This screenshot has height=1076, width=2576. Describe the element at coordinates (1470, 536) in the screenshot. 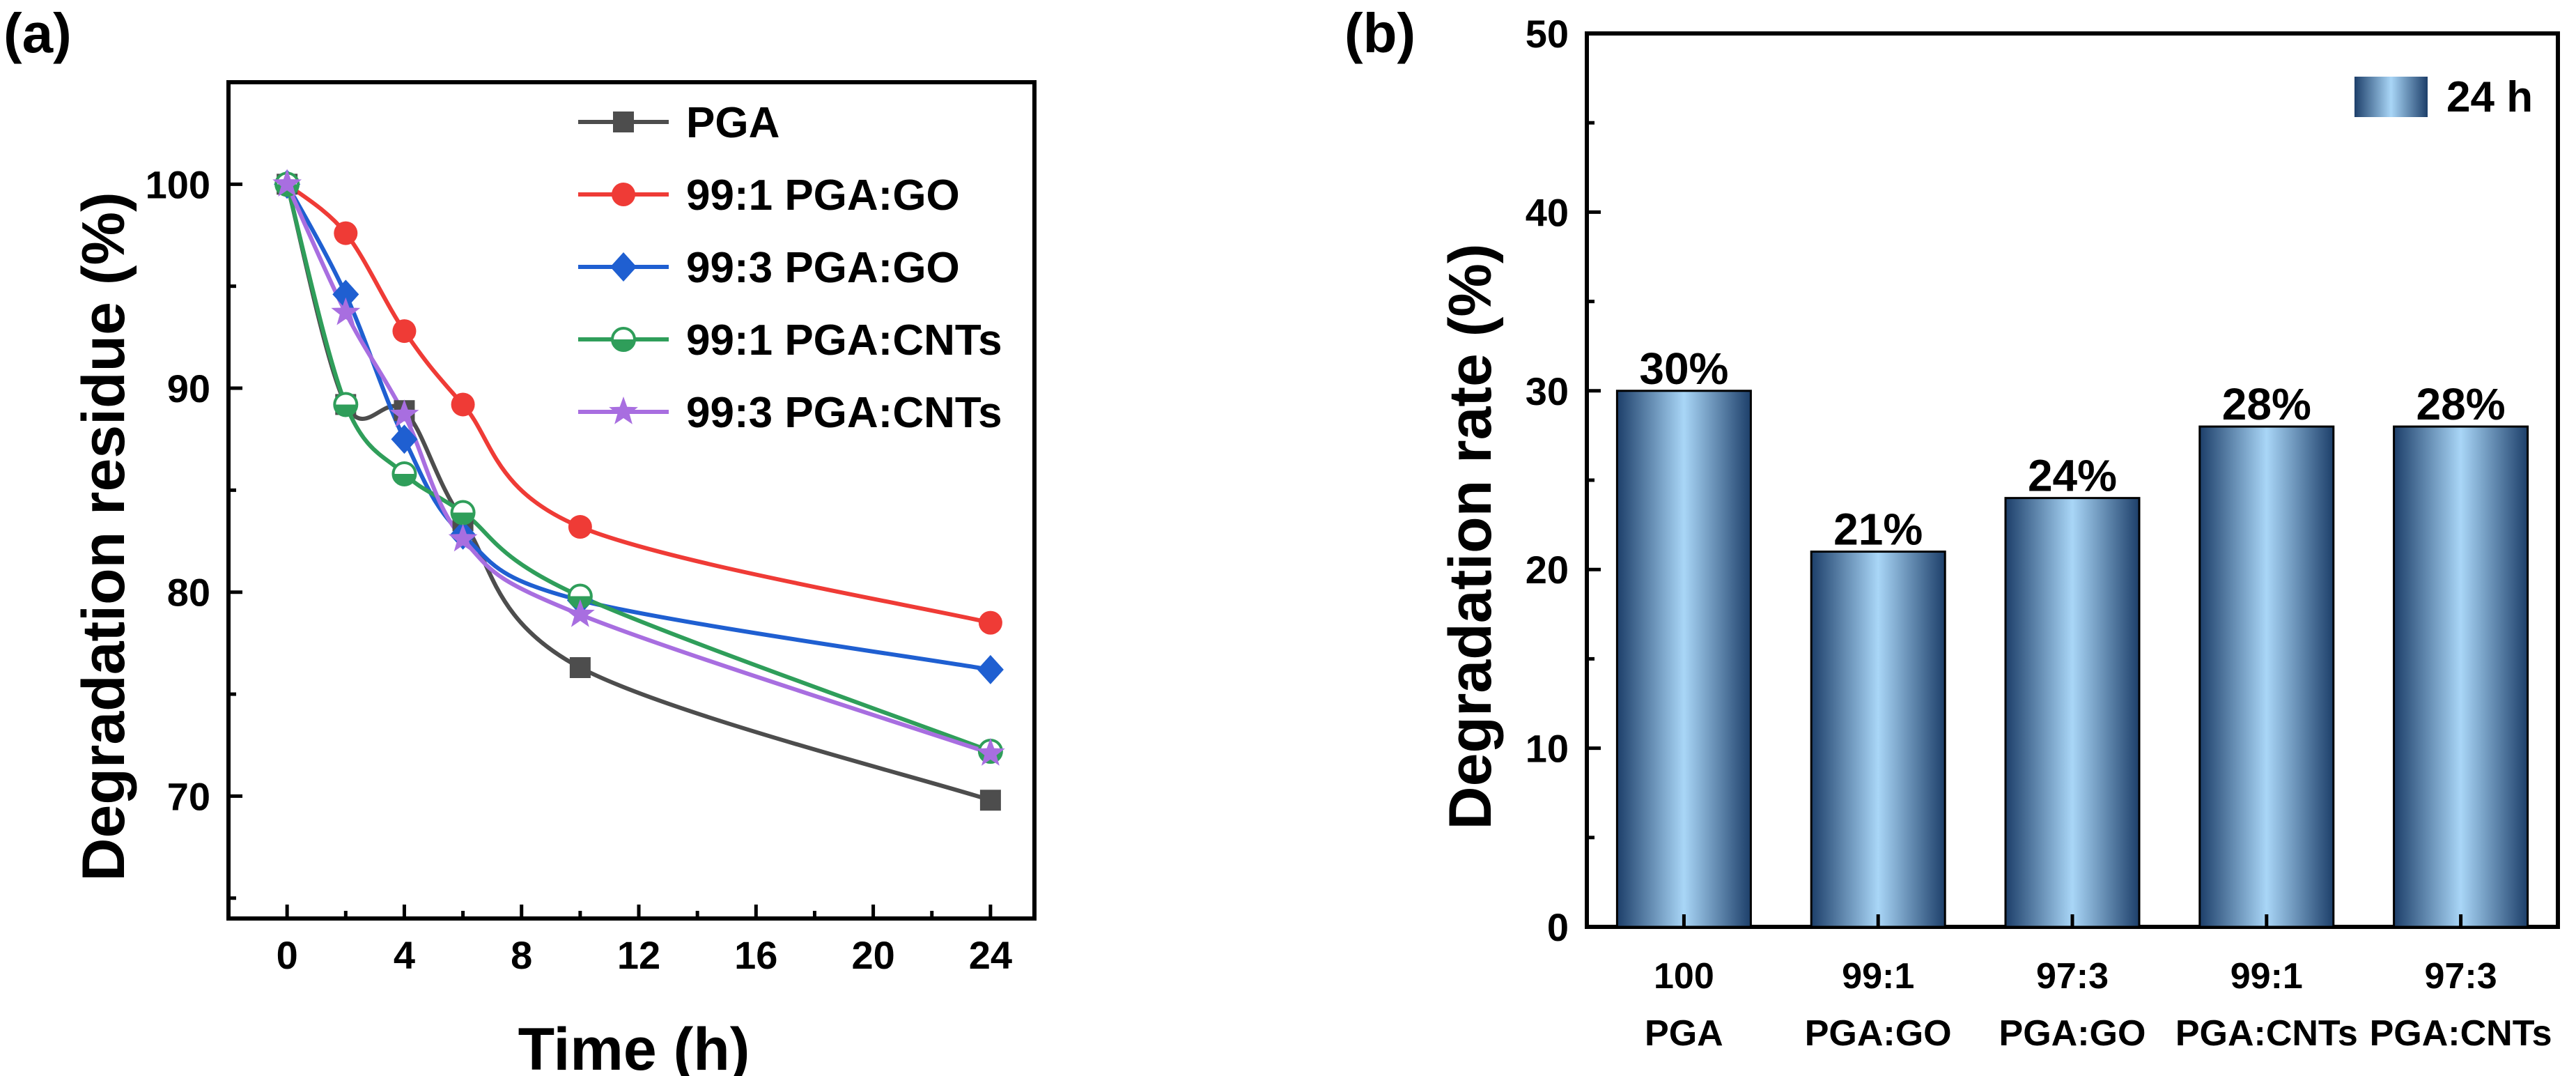

I see `chart-b-y-axis-title: Degradation rate (%)` at that location.